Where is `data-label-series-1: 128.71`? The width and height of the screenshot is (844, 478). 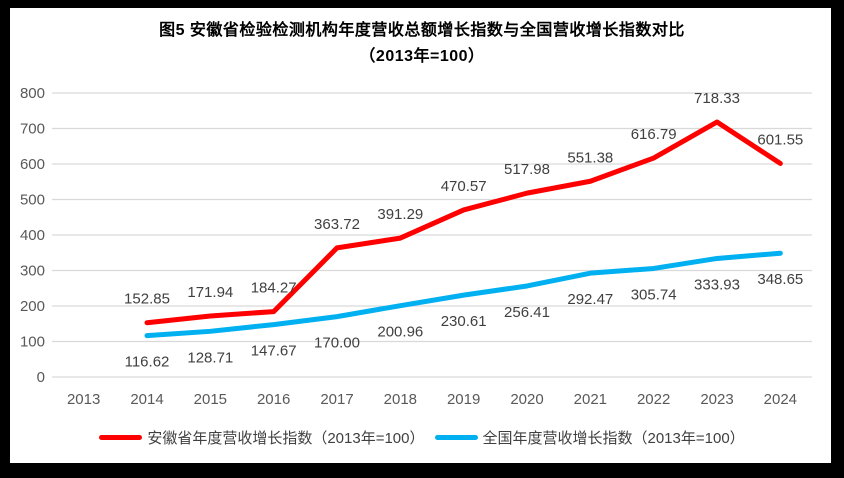
data-label-series-1: 128.71 is located at coordinates (210, 357).